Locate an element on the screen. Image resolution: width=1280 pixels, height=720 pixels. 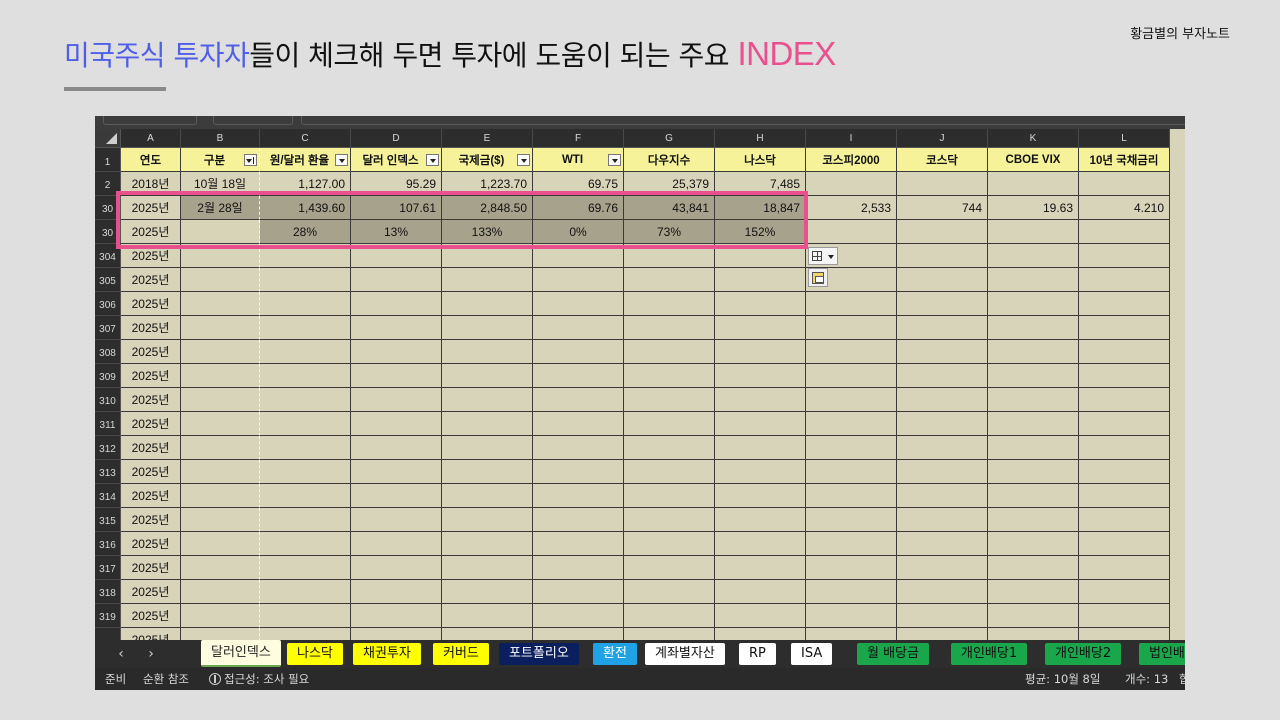
row-header: 1 is located at coordinates (108, 160).